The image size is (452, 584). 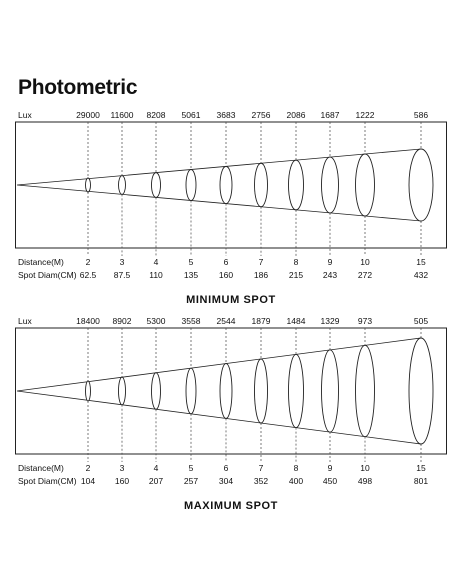 I want to click on lux-value: 11600, so click(x=121, y=115).